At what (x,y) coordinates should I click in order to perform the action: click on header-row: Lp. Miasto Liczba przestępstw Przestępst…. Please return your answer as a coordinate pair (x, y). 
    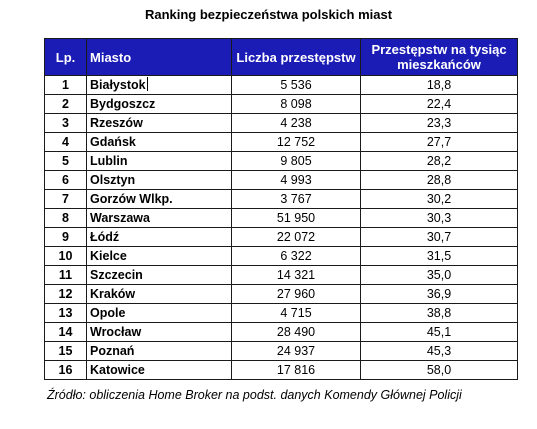
    Looking at the image, I should click on (281, 57).